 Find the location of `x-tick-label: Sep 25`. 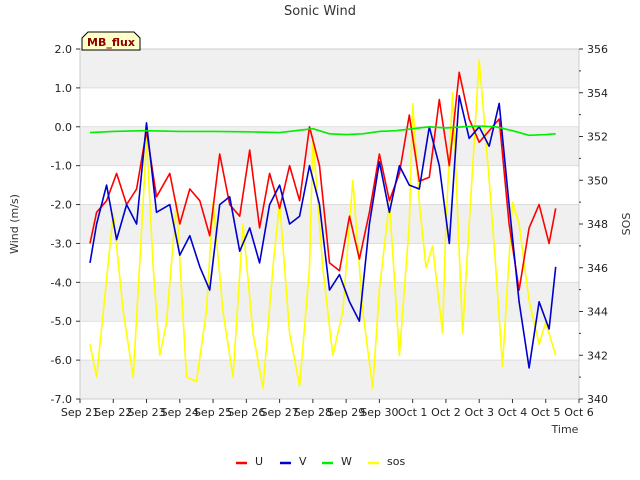

x-tick-label: Sep 25 is located at coordinates (213, 412).